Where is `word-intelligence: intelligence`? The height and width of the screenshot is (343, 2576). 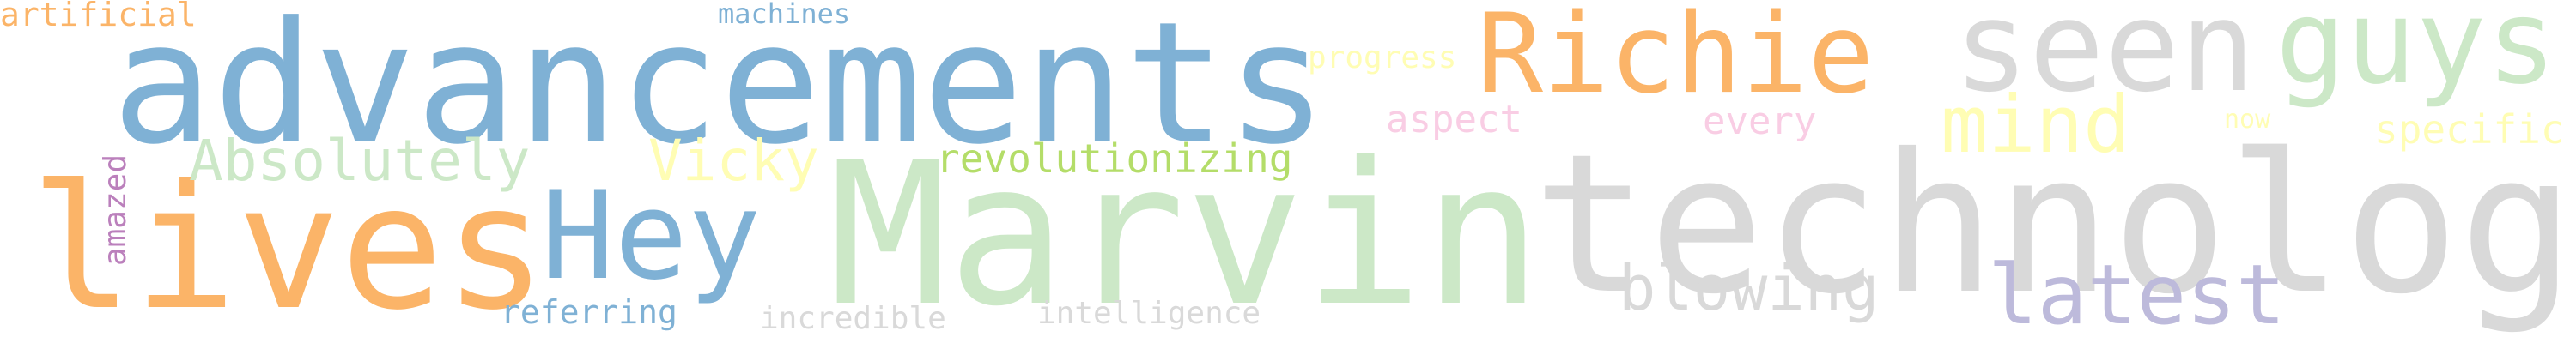 word-intelligence: intelligence is located at coordinates (1149, 314).